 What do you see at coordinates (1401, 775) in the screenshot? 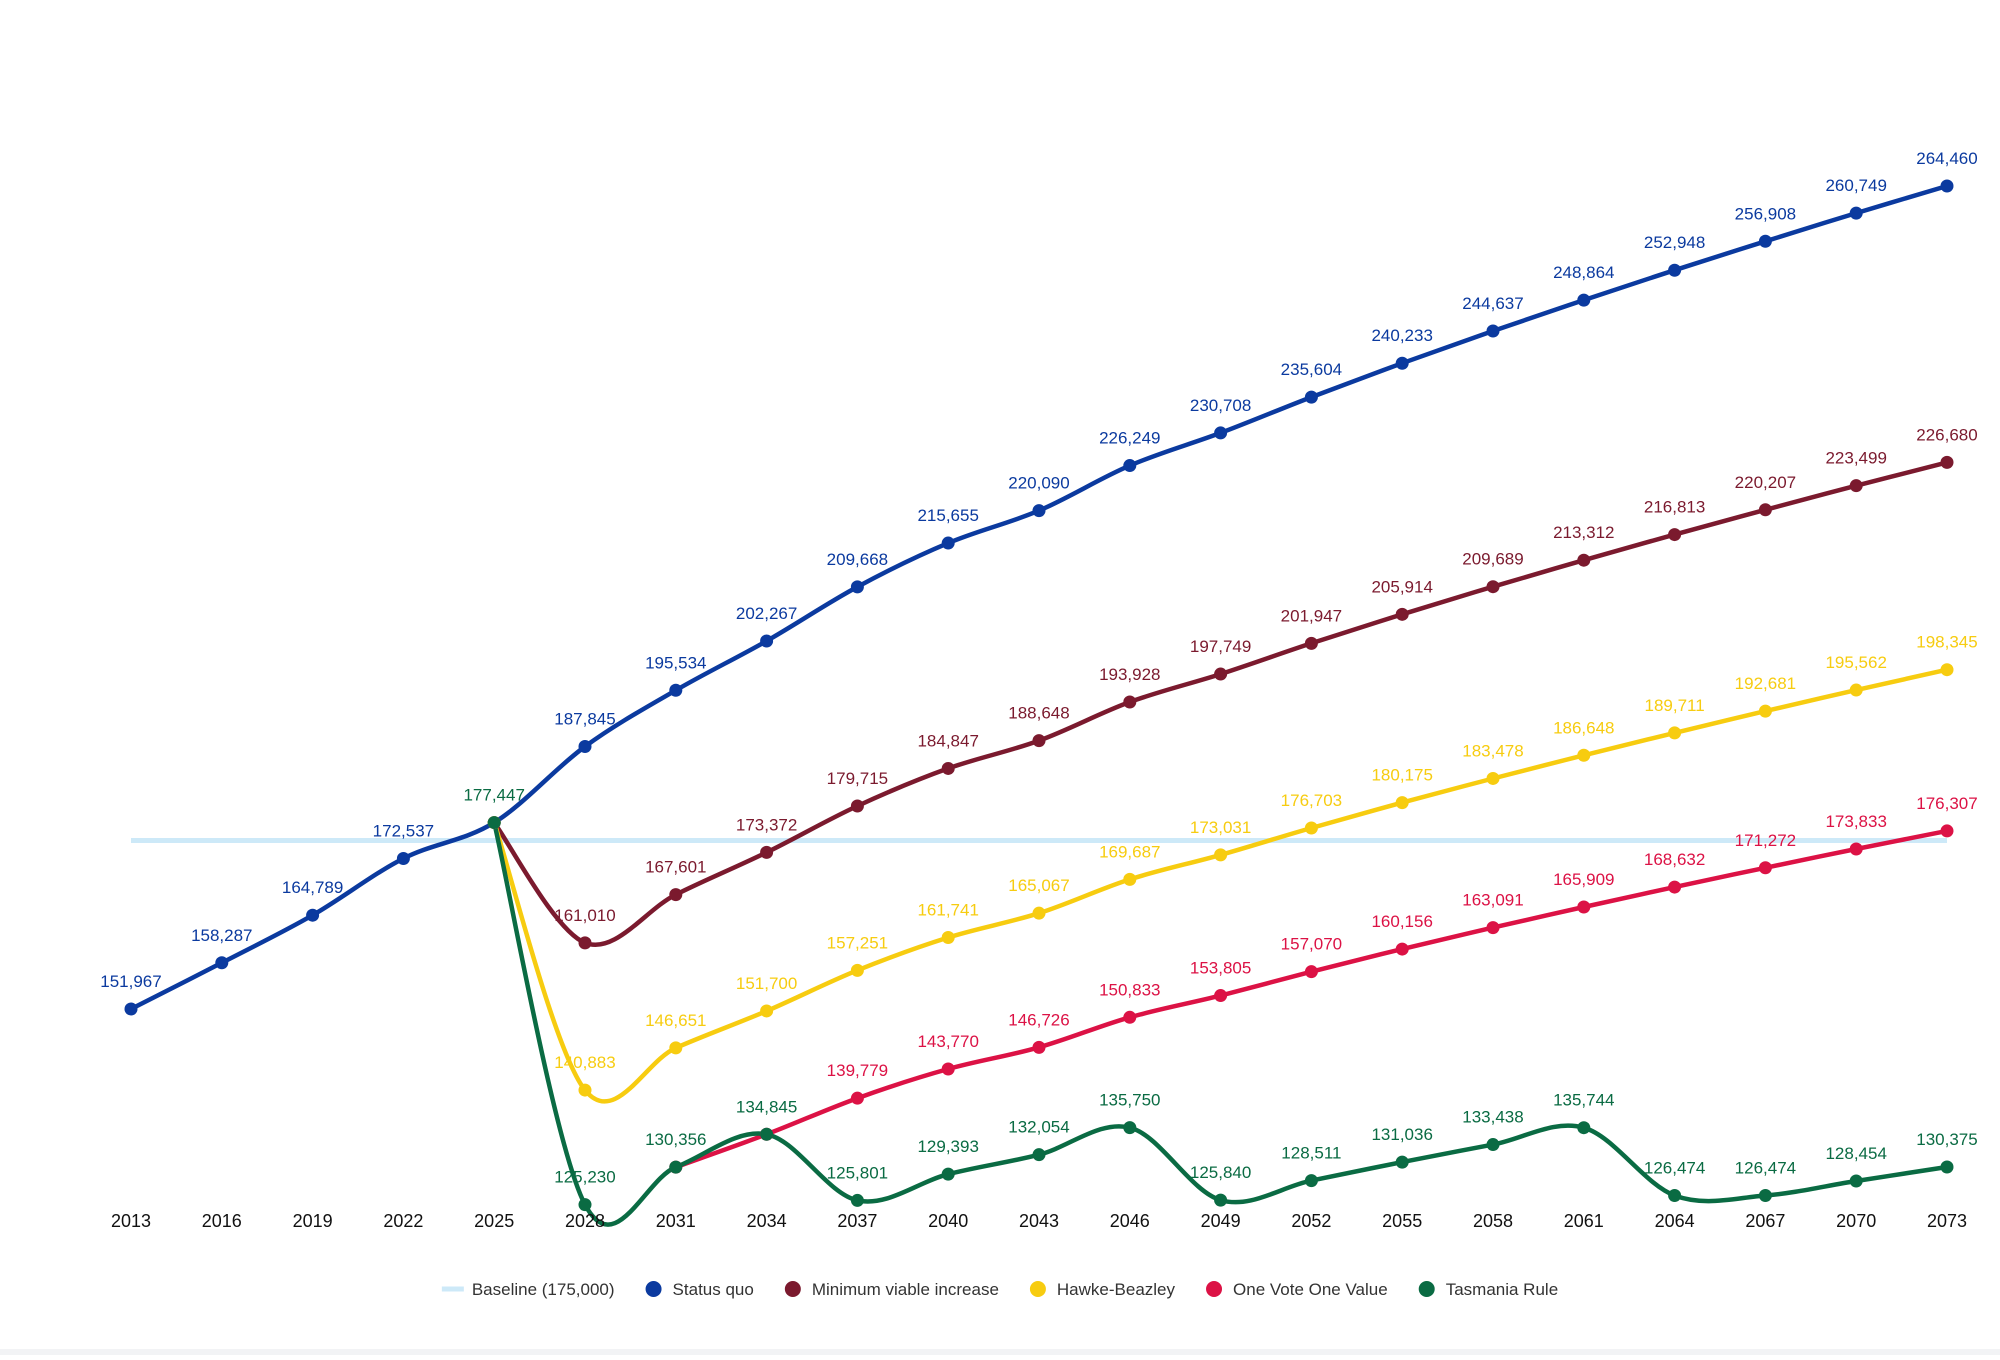
I see `data-label-hawke-beazley: 180,175` at bounding box center [1401, 775].